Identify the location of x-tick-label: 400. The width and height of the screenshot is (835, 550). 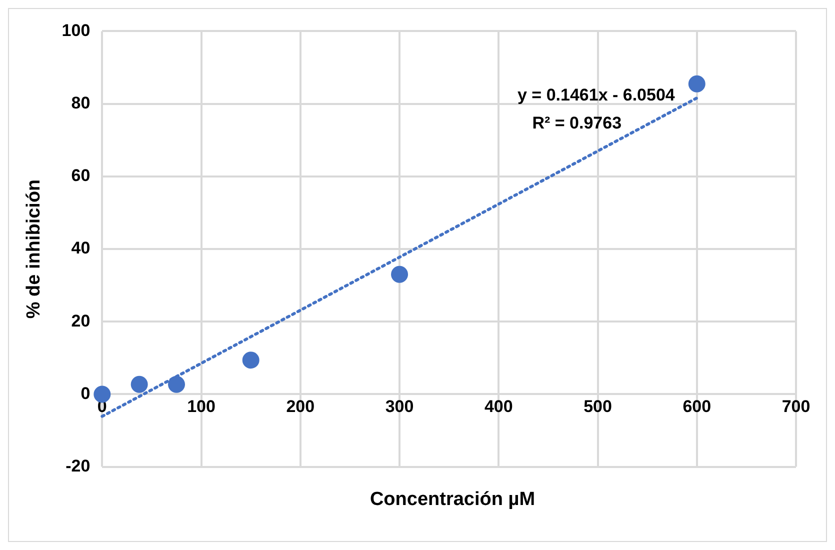
(498, 406).